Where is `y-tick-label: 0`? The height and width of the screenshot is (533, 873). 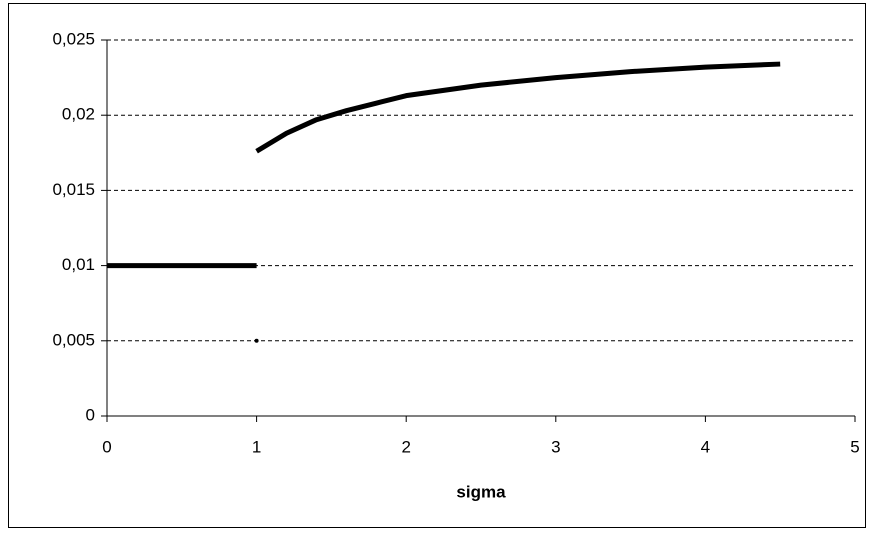 y-tick-label: 0 is located at coordinates (90, 414).